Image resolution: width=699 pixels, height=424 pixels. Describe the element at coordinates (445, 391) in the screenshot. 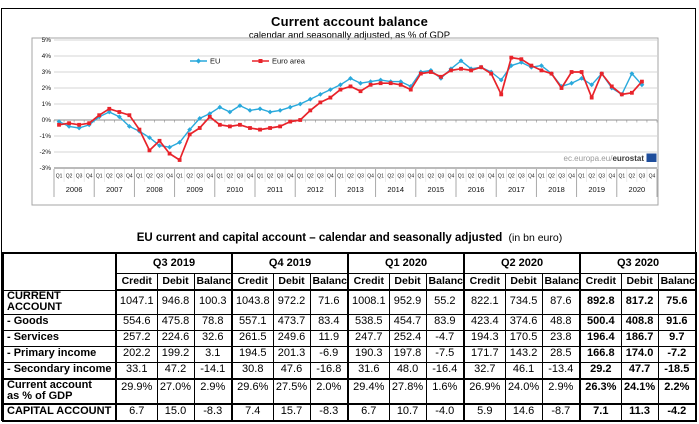

I see `table-cell: 1.6%` at that location.